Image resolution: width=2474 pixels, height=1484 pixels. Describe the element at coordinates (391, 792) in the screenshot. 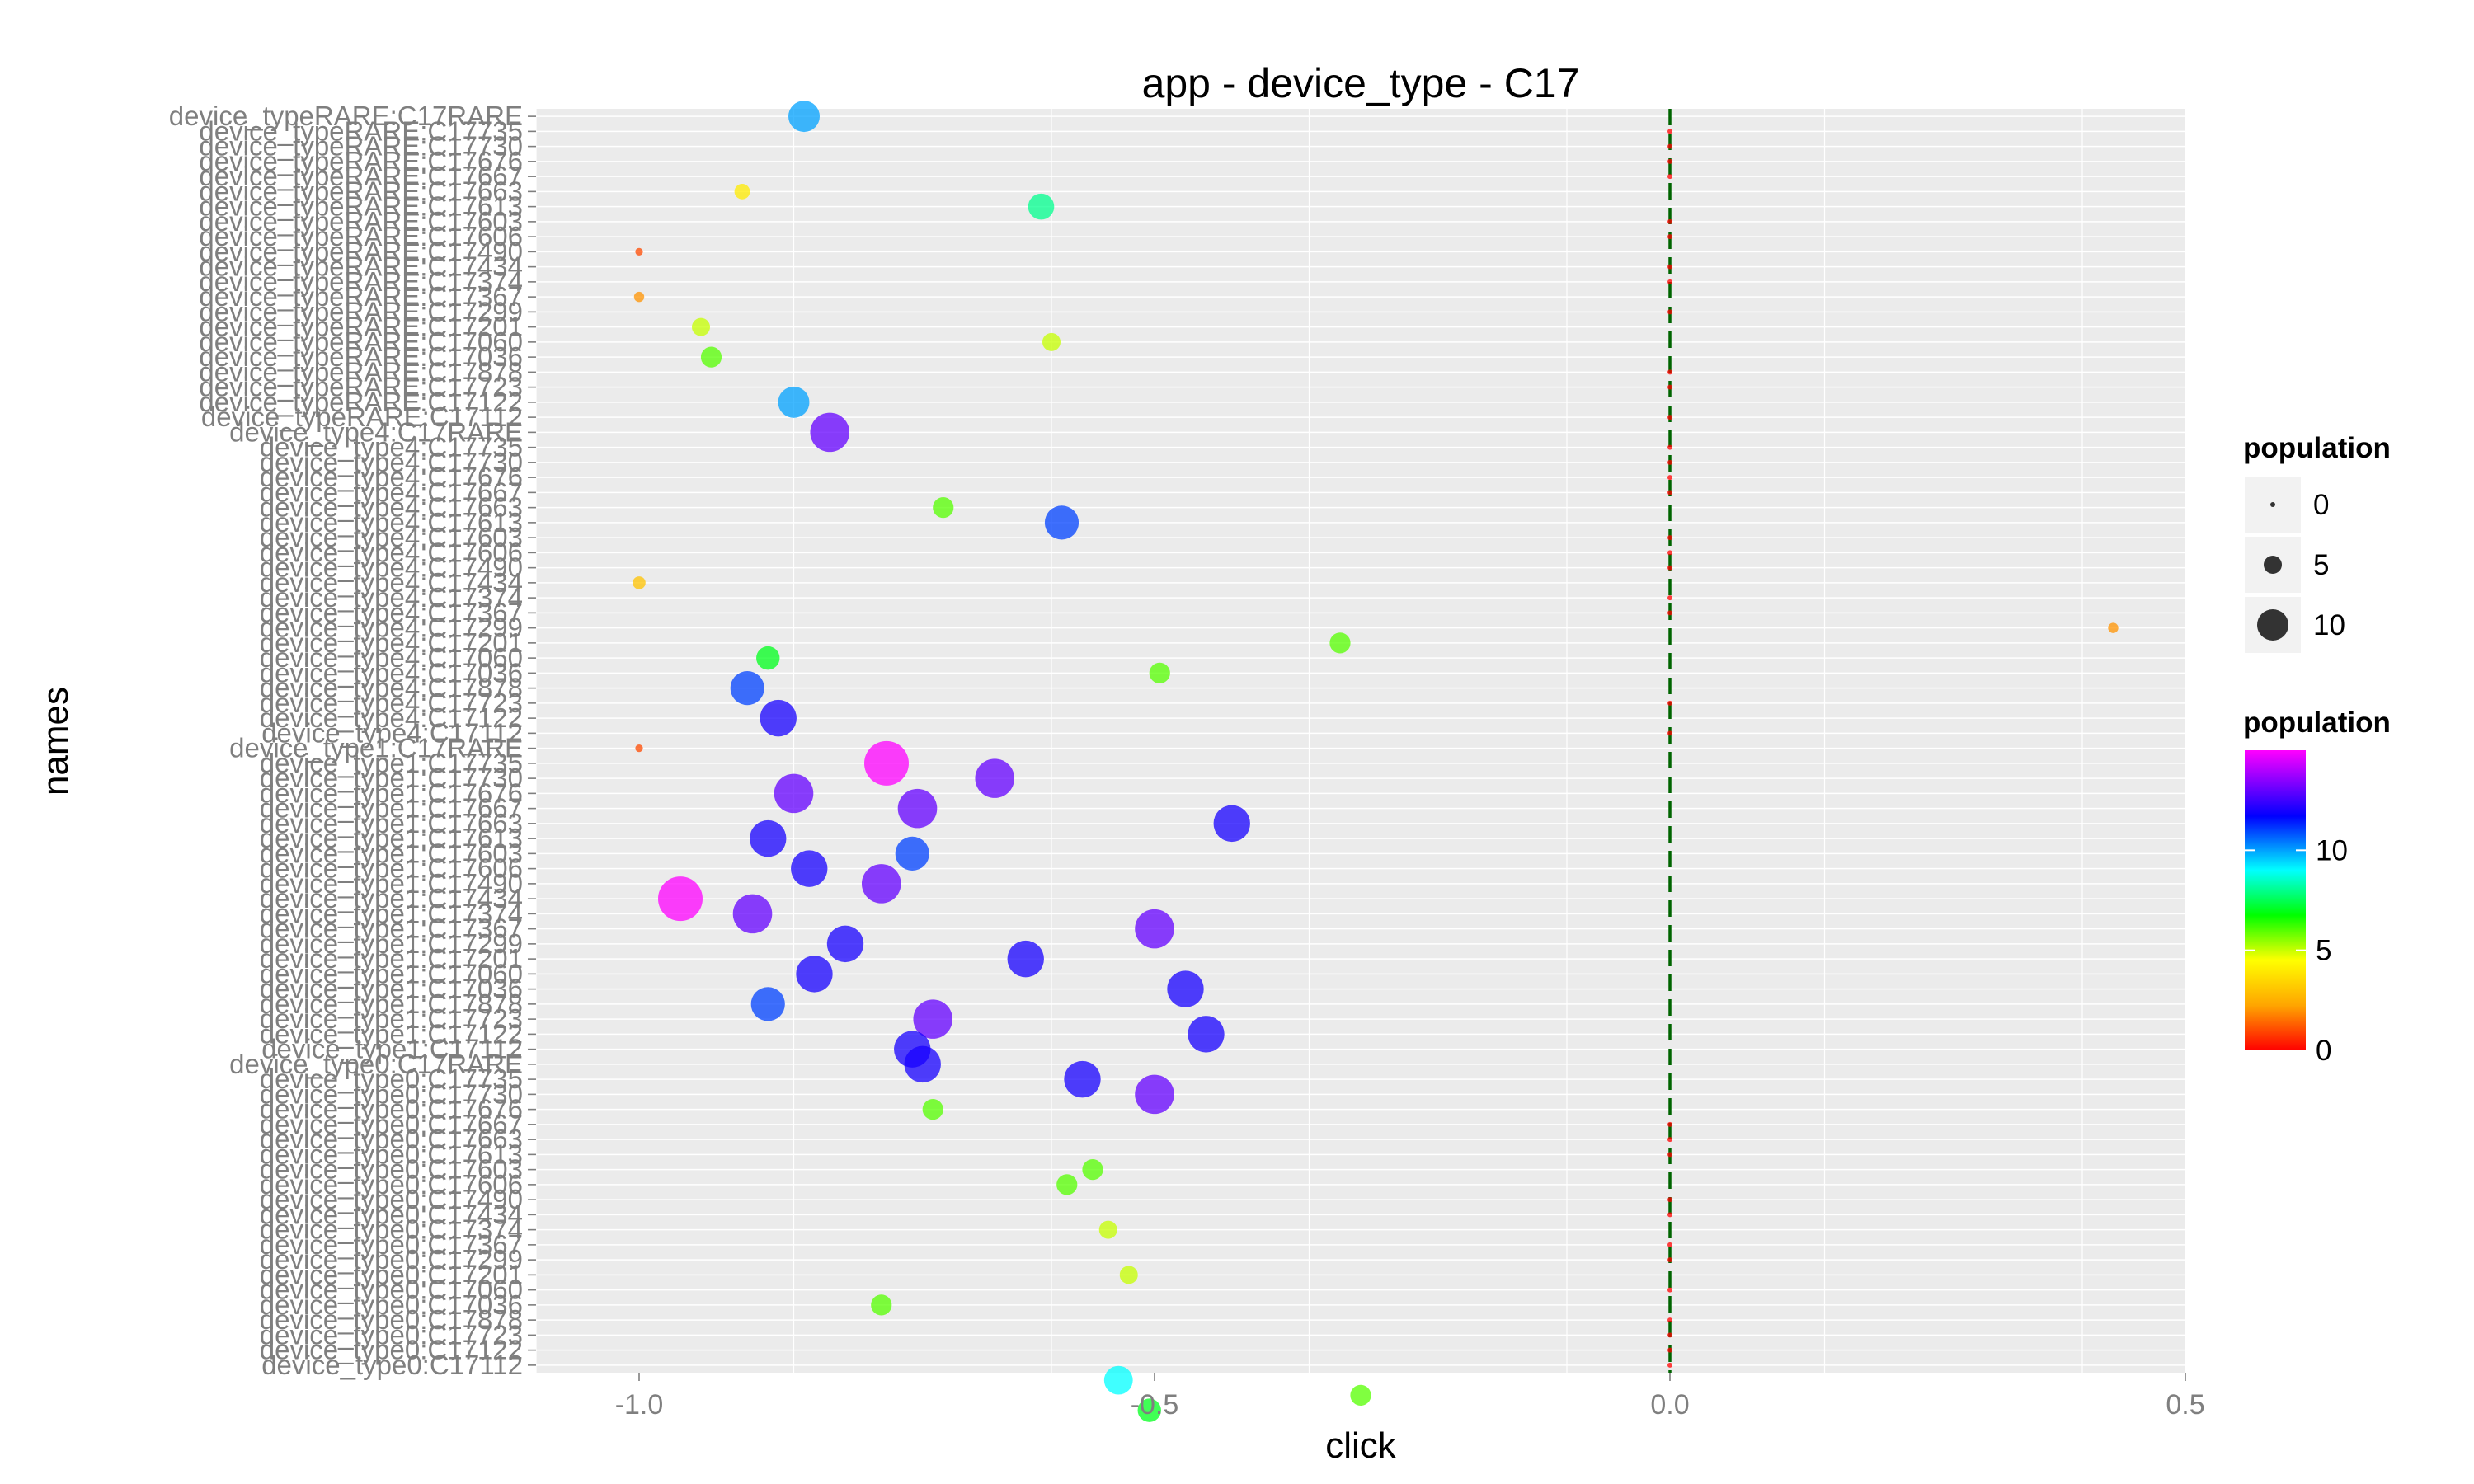

I see `y-tick-label: device_type1:C17676` at that location.